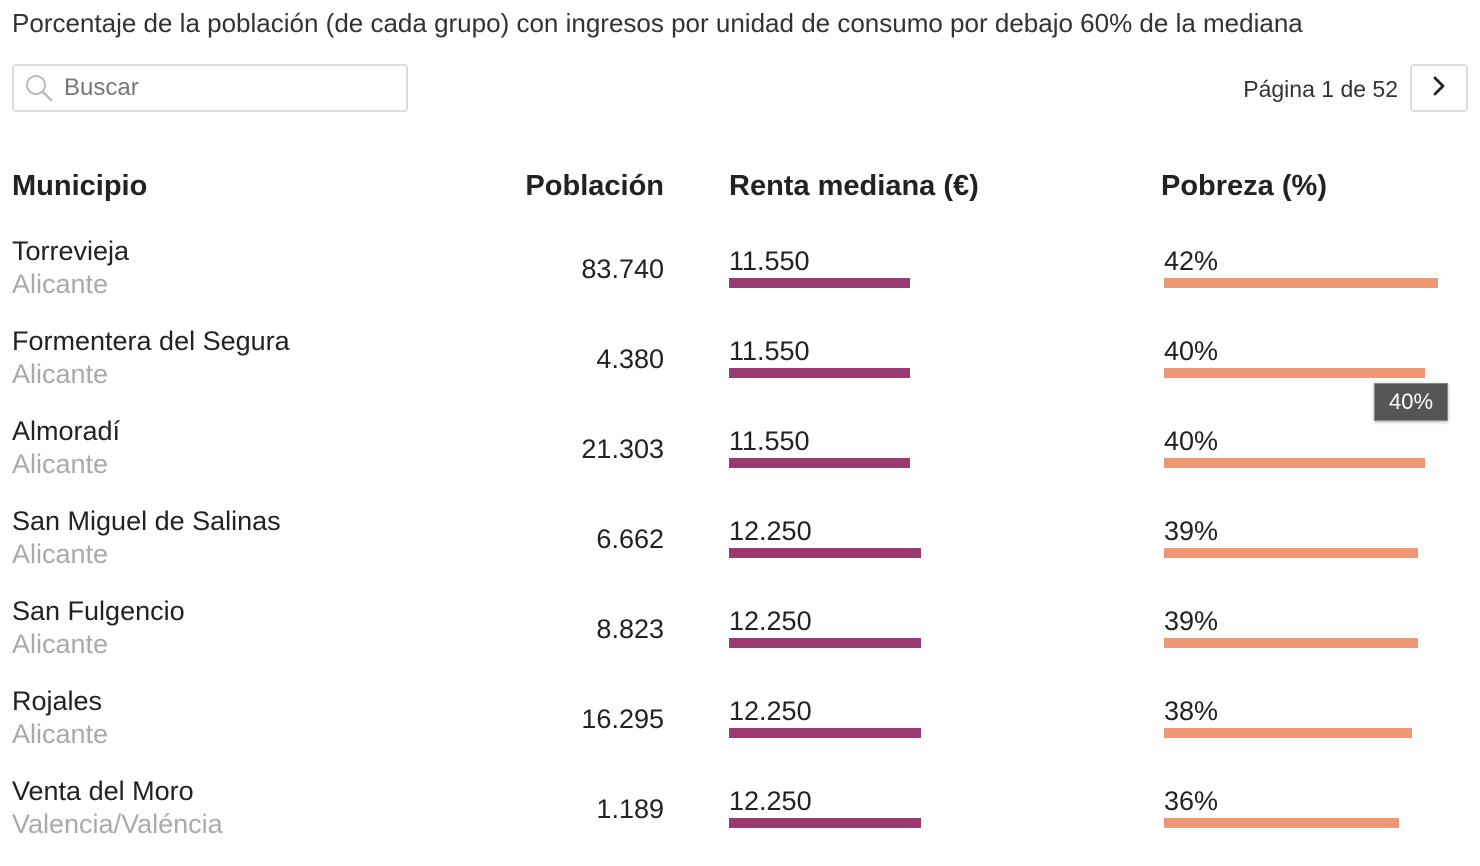 Image resolution: width=1480 pixels, height=866 pixels. I want to click on poblacion-value: 4.380, so click(630, 359).